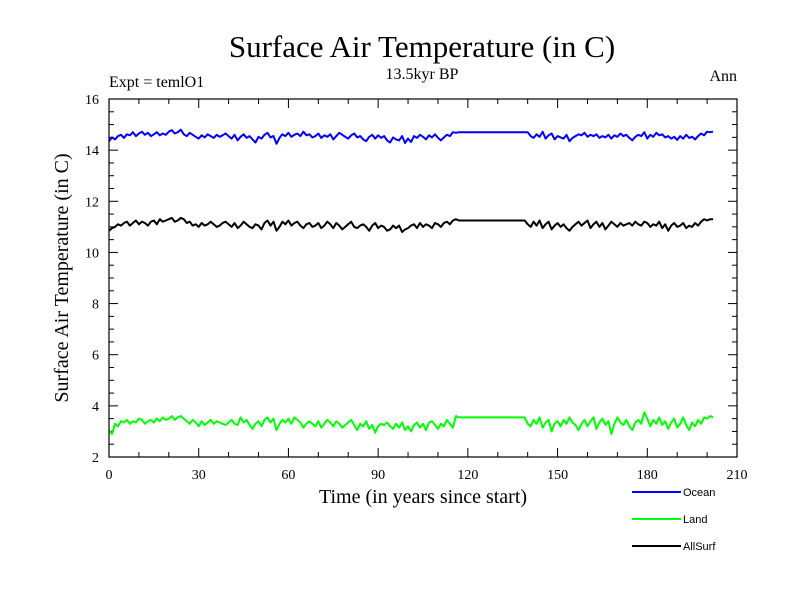 The width and height of the screenshot is (800, 600). Describe the element at coordinates (92, 202) in the screenshot. I see `y-tick-label: 12` at that location.